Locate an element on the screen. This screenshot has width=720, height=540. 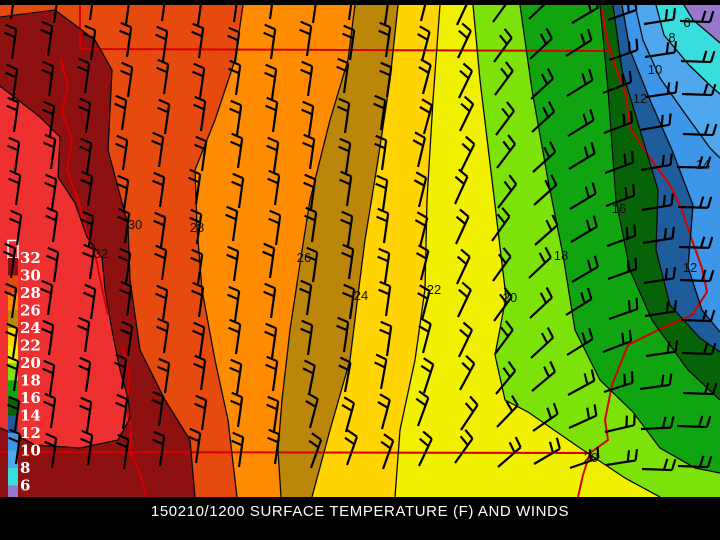
contour-value-label: 6 is located at coordinates (686, 22).